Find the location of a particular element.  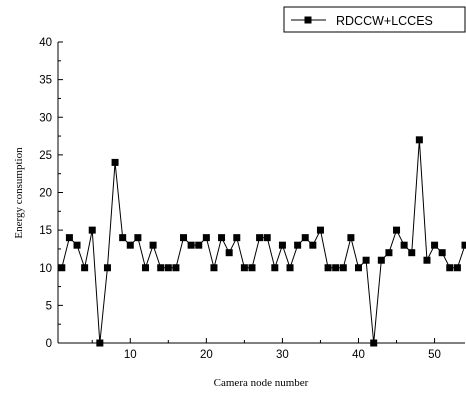

y-tick-label: 40 is located at coordinates (45, 43).